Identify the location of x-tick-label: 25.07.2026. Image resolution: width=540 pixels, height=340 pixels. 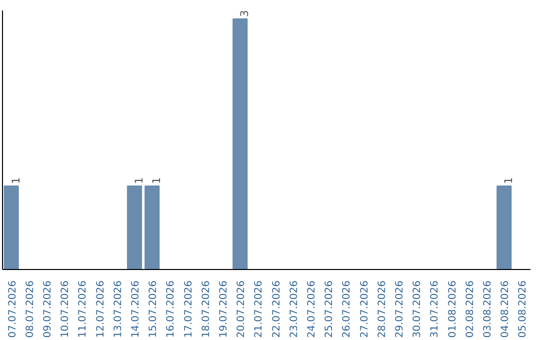
(330, 309).